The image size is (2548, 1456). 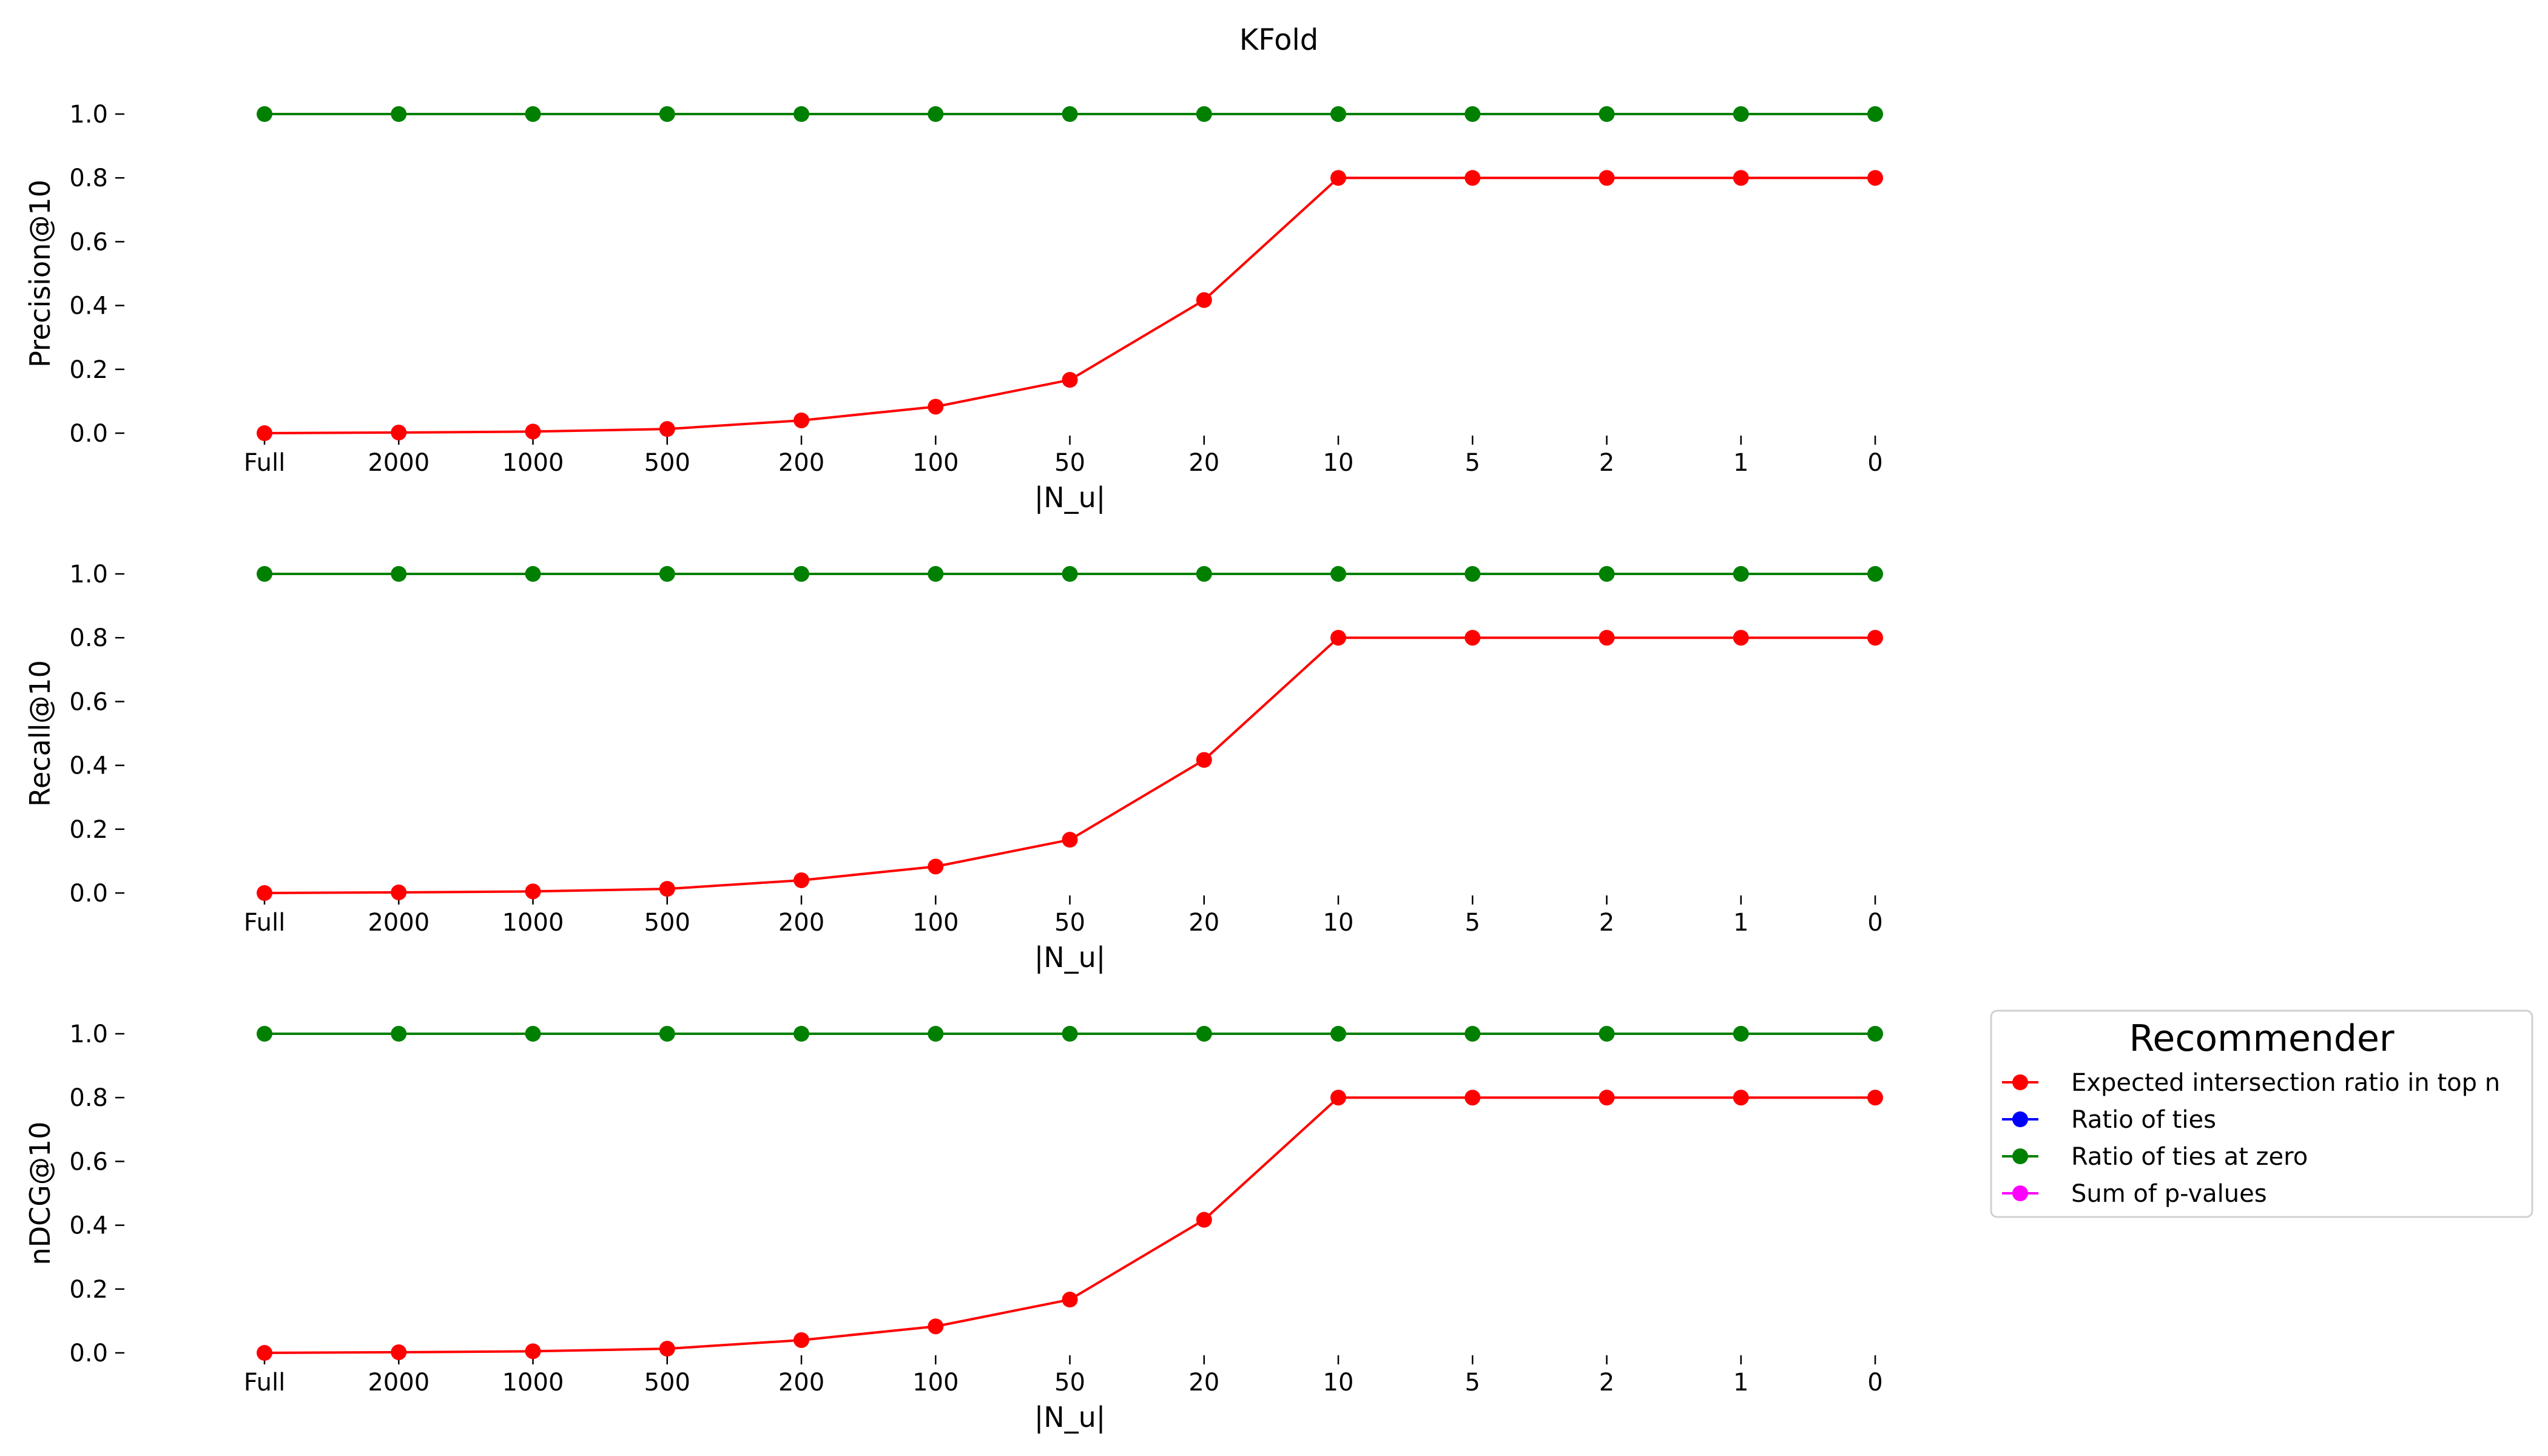 I want to click on legend-entry: Sum of p-values, so click(x=2134, y=1194).